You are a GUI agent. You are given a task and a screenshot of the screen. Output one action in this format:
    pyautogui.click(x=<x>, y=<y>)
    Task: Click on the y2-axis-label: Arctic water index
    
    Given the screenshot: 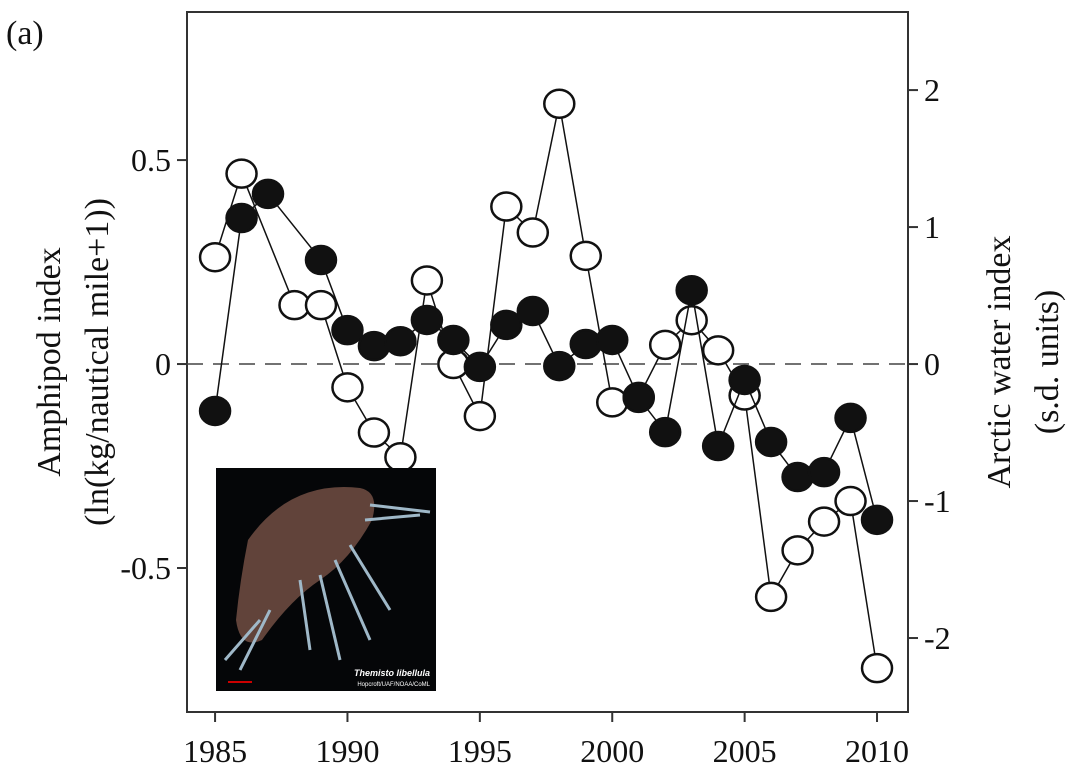 What is the action you would take?
    pyautogui.click(x=999, y=362)
    